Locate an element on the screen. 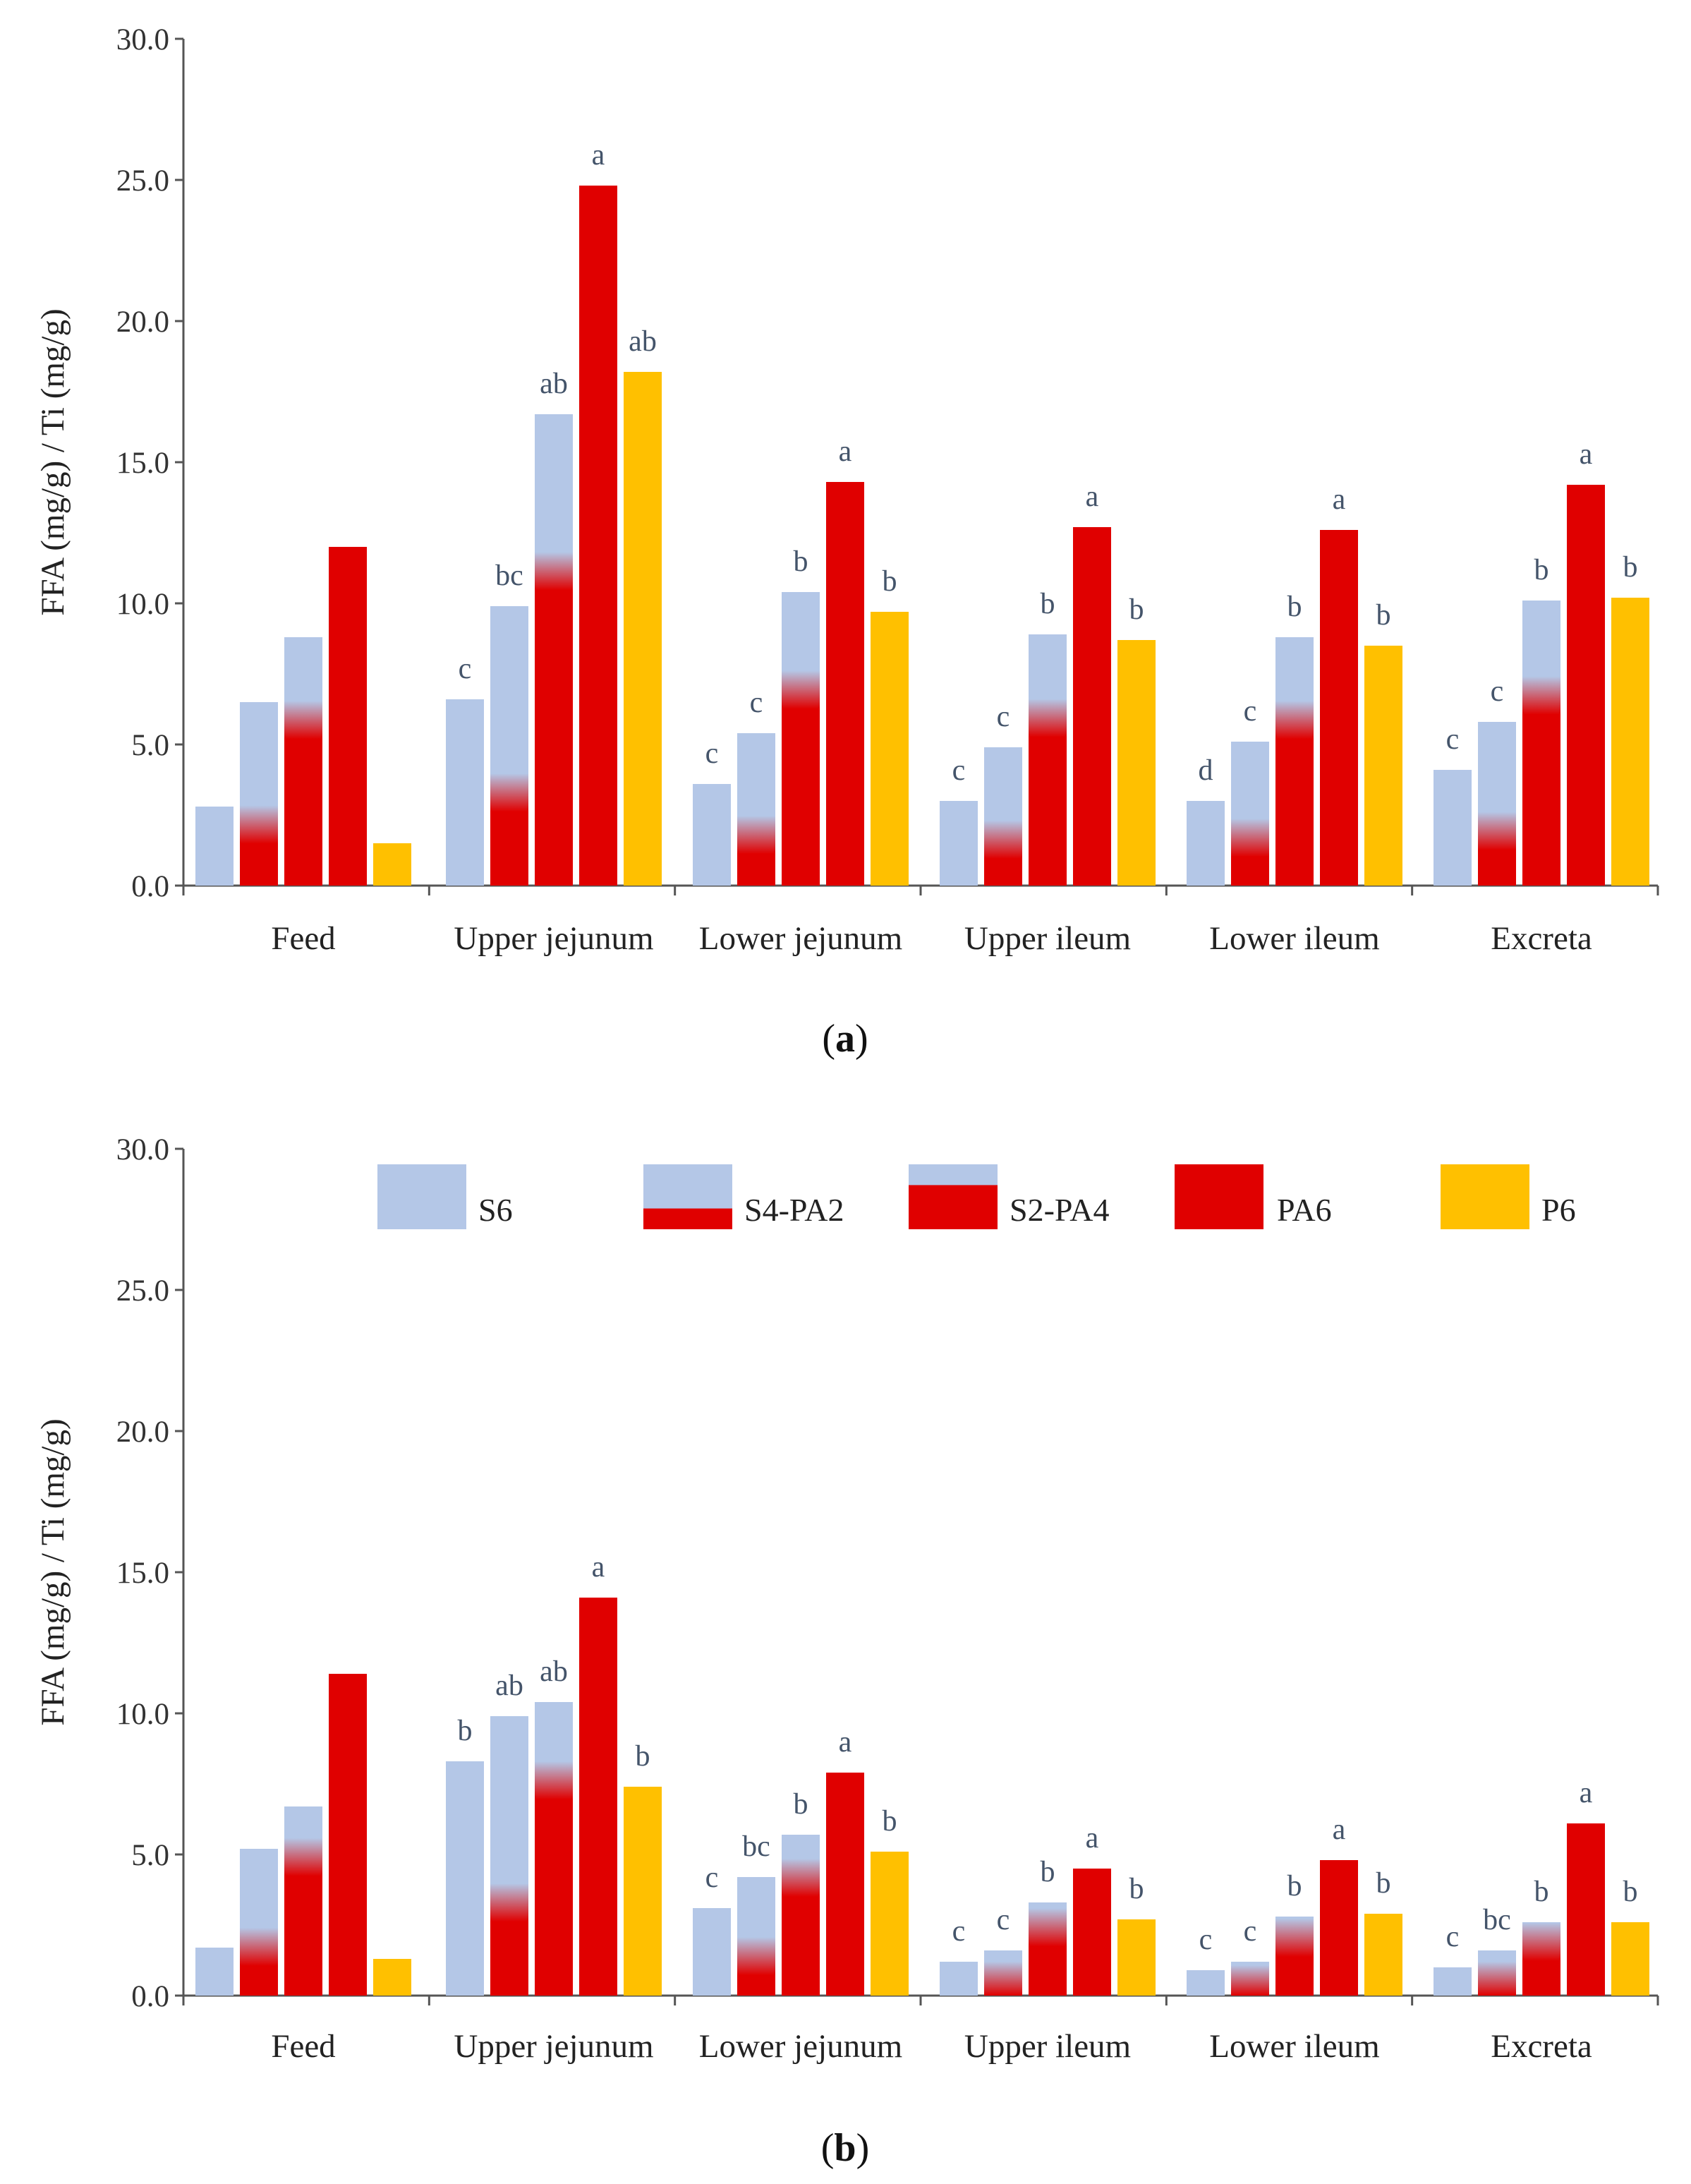 The image size is (1691, 2184). bar-s4-pa2-excreta is located at coordinates (1497, 804).